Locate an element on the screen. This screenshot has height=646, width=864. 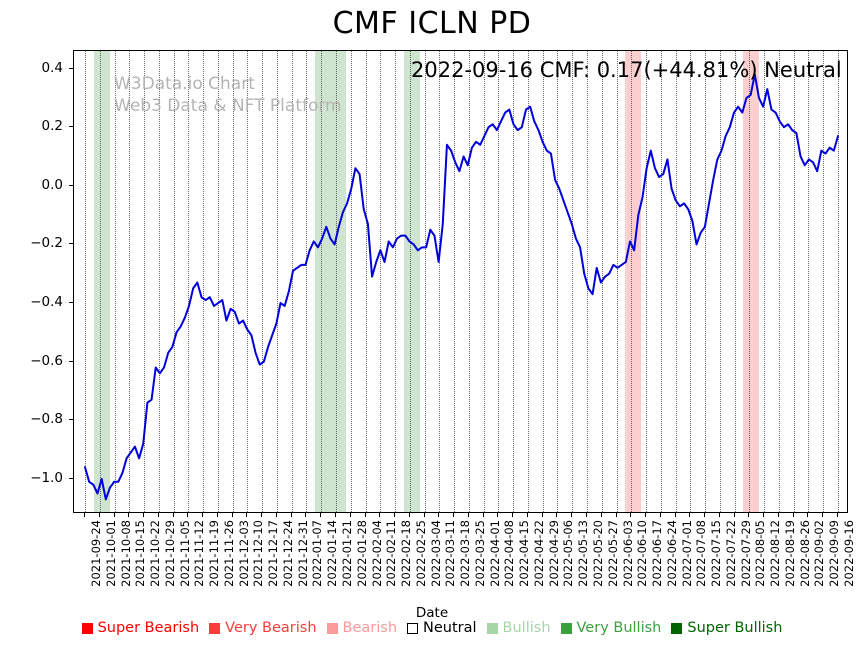
x-tick-label: 2021-12-10 is located at coordinates (258, 553).